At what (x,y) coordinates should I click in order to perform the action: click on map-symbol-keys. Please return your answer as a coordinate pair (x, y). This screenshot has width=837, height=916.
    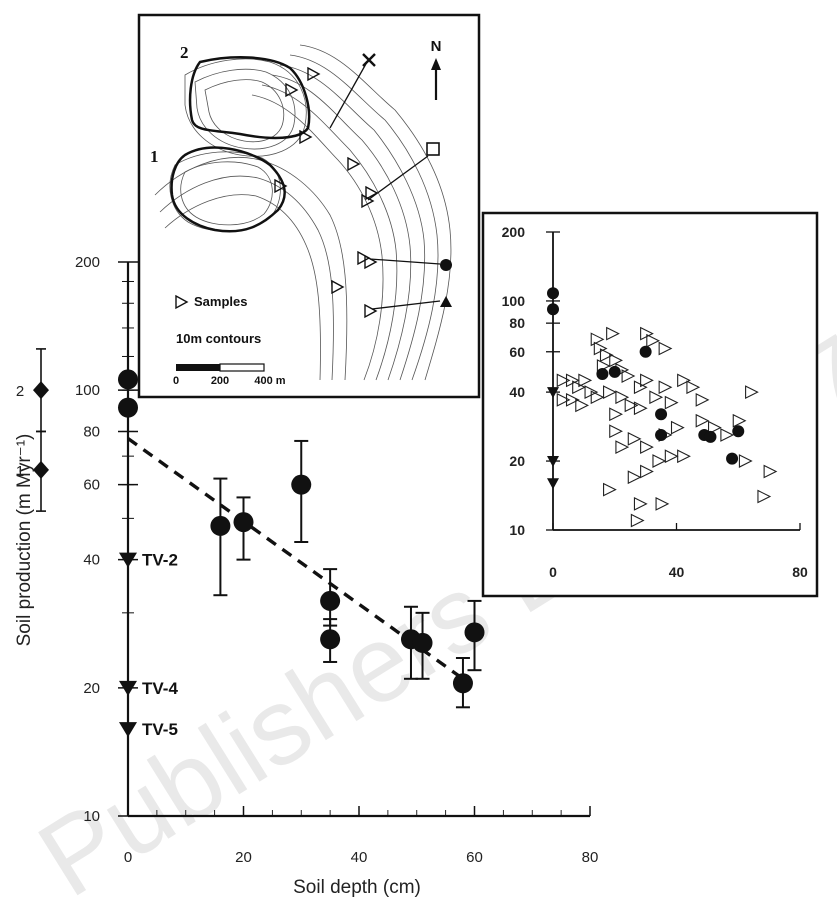
    Looking at the image, I should click on (407, 180).